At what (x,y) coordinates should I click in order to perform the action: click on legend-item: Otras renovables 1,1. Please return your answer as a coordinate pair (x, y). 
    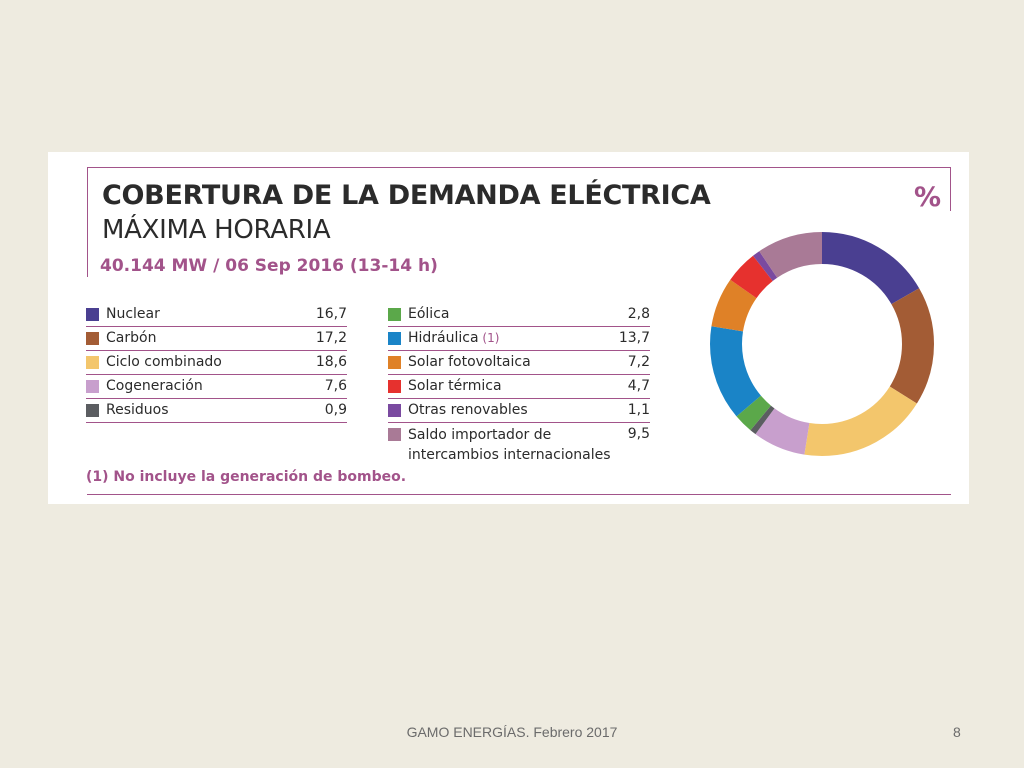
    Looking at the image, I should click on (519, 411).